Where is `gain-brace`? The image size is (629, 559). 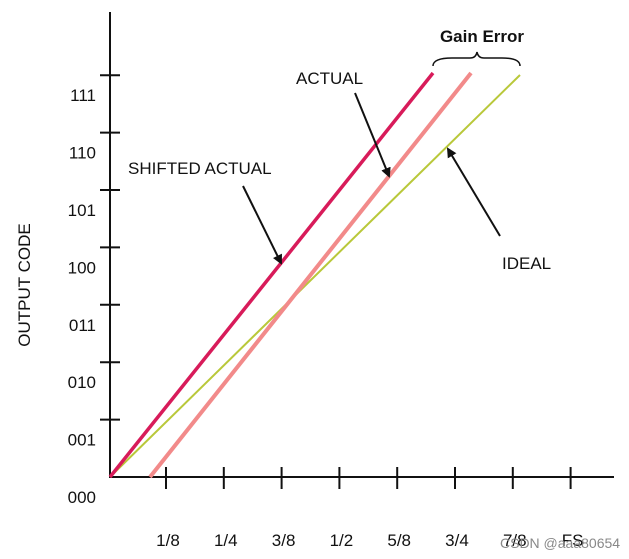
gain-brace is located at coordinates (476, 59).